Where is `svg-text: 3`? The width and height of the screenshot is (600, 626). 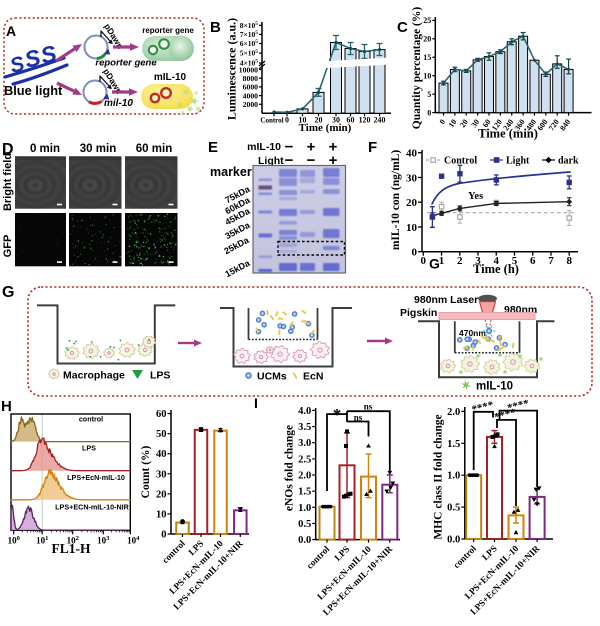 svg-text: 3 is located at coordinates (478, 261).